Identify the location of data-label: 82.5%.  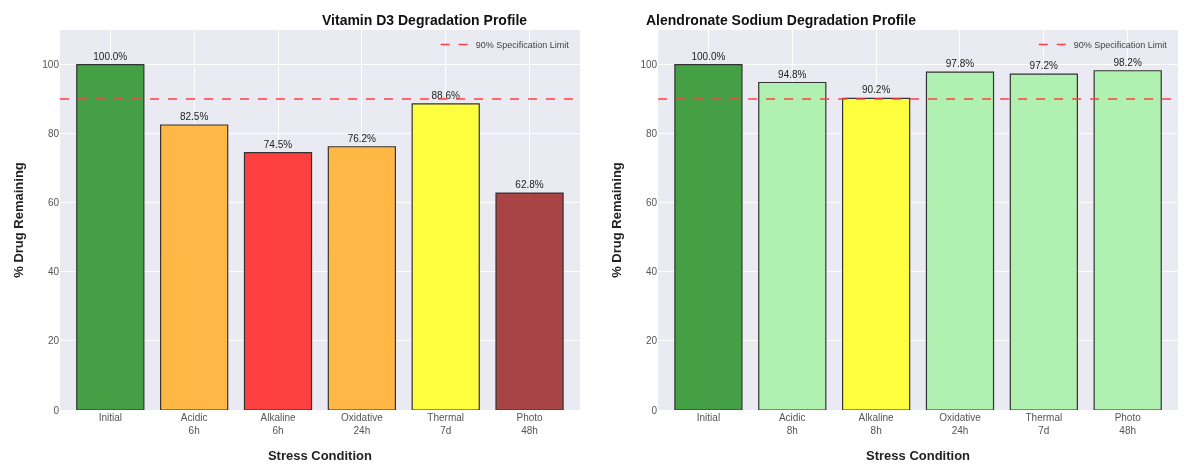
(194, 116).